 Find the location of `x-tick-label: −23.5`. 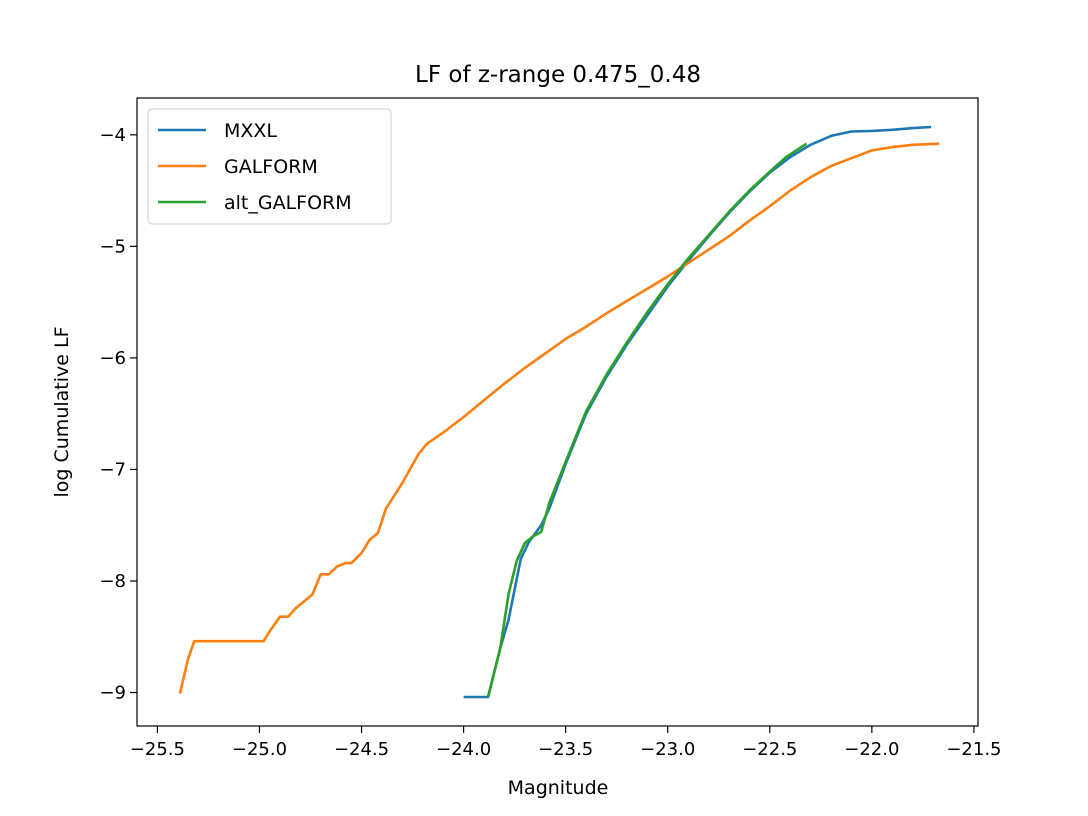

x-tick-label: −23.5 is located at coordinates (565, 749).